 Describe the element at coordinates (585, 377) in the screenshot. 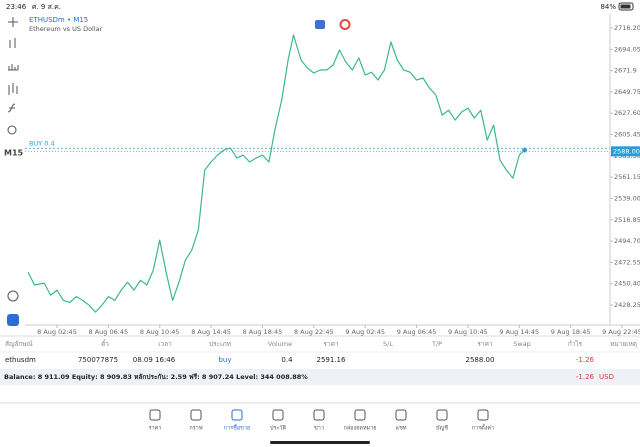

I see `summary-profit: -1.26` at that location.